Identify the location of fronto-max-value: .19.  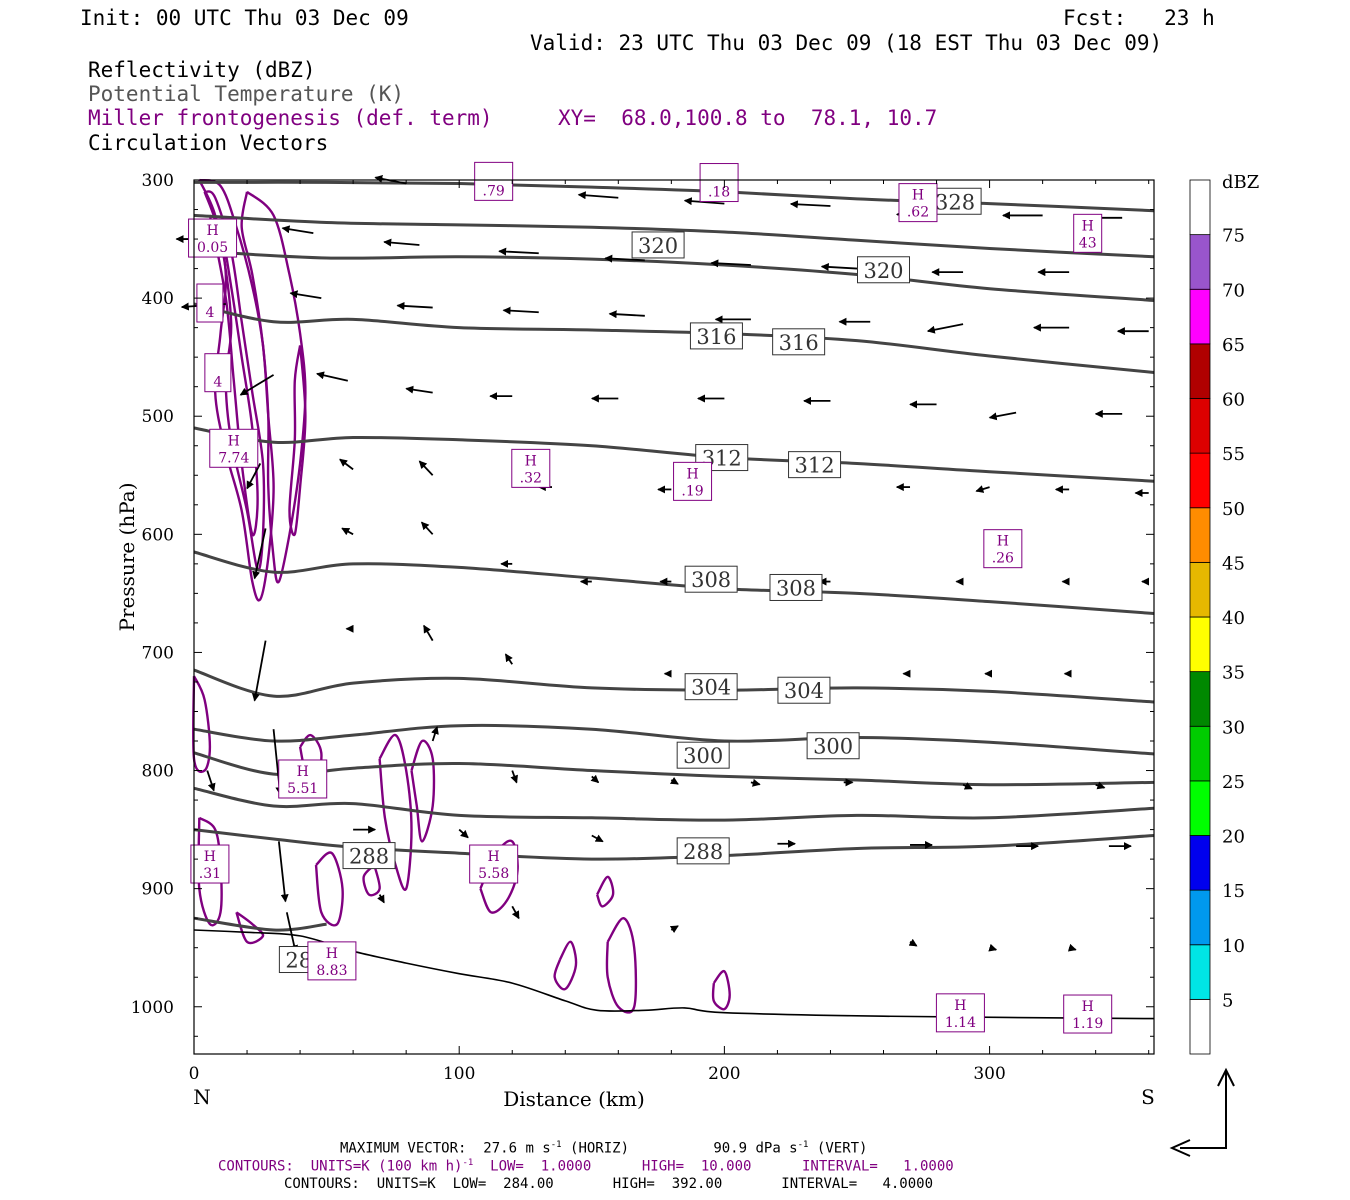
(692, 491).